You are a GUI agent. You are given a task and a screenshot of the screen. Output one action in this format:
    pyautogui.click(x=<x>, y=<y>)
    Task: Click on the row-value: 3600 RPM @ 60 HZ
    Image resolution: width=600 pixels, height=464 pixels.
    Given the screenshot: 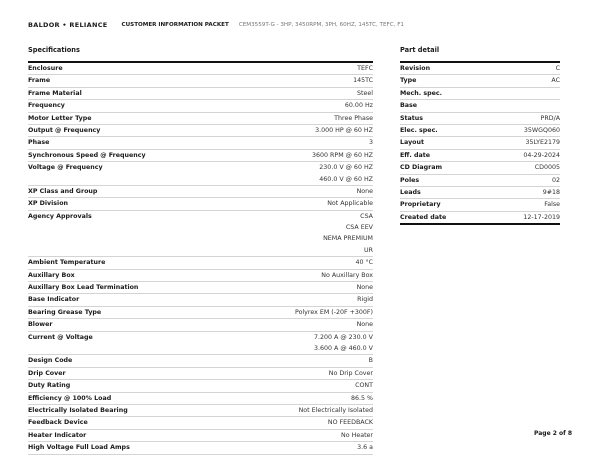 What is the action you would take?
    pyautogui.click(x=342, y=155)
    